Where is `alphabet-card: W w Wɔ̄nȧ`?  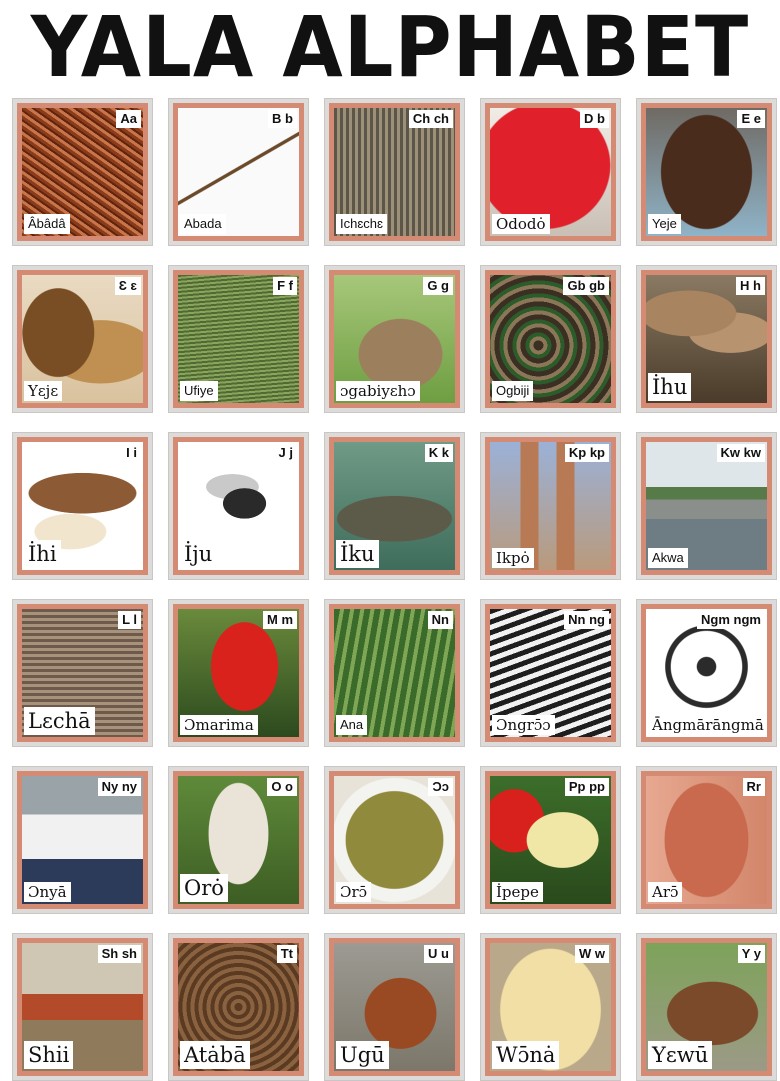
alphabet-card: W w Wɔ̄nȧ is located at coordinates (550, 1007).